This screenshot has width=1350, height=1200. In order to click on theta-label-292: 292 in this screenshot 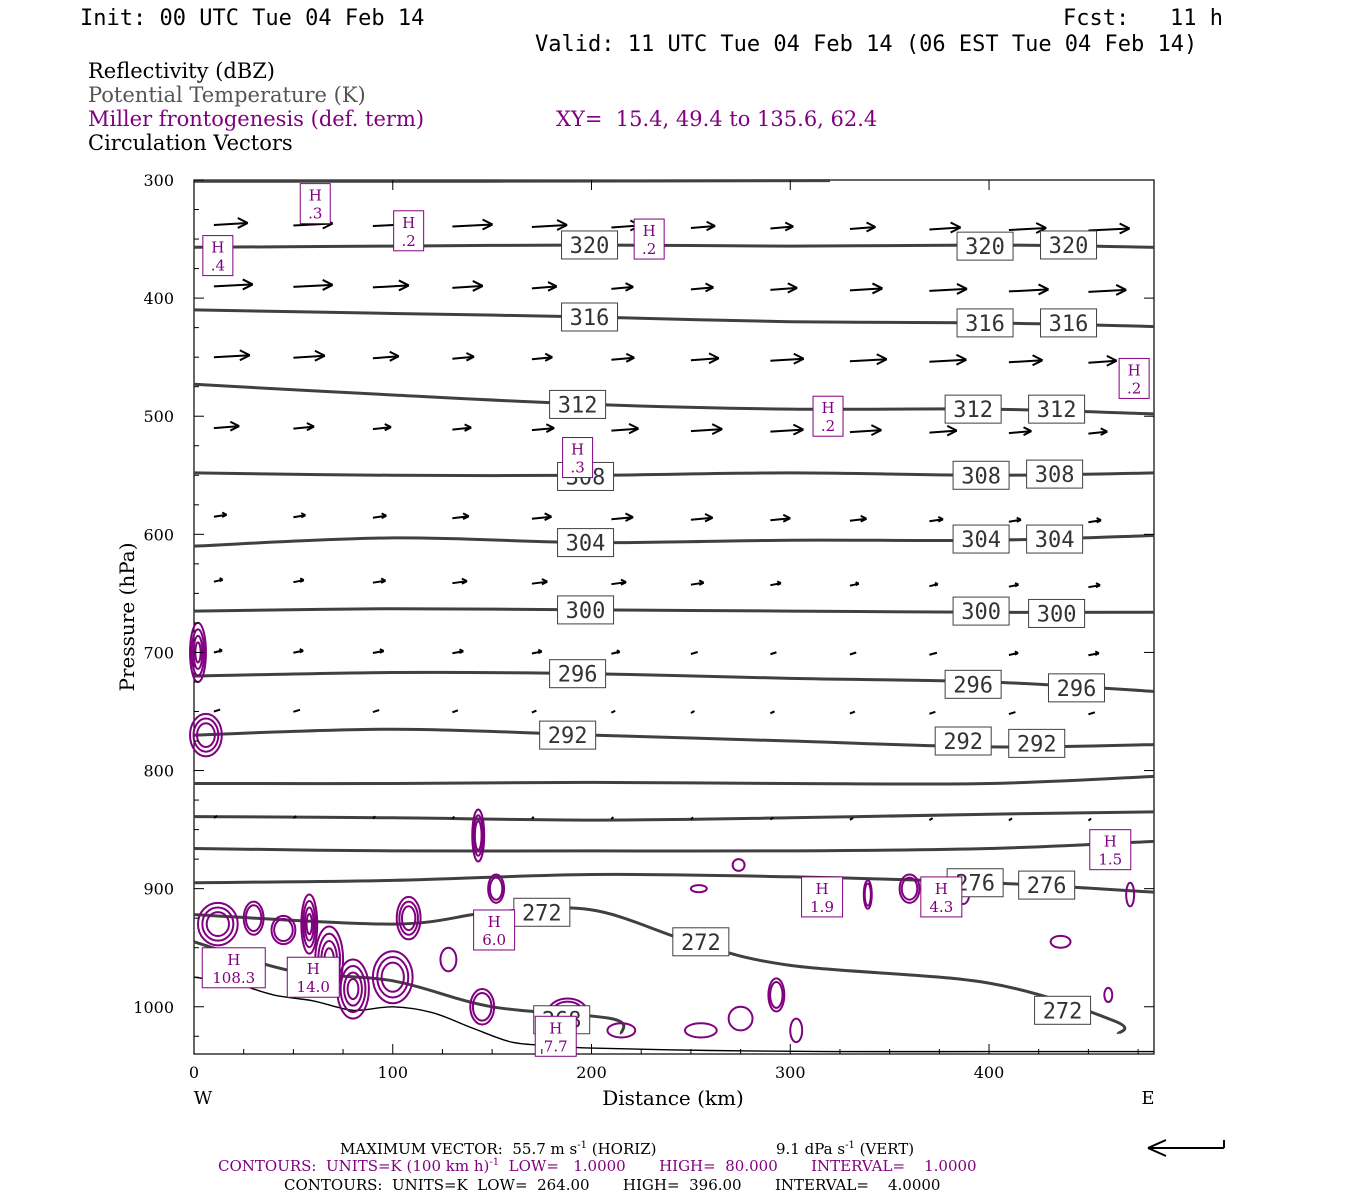, I will do `click(963, 742)`.